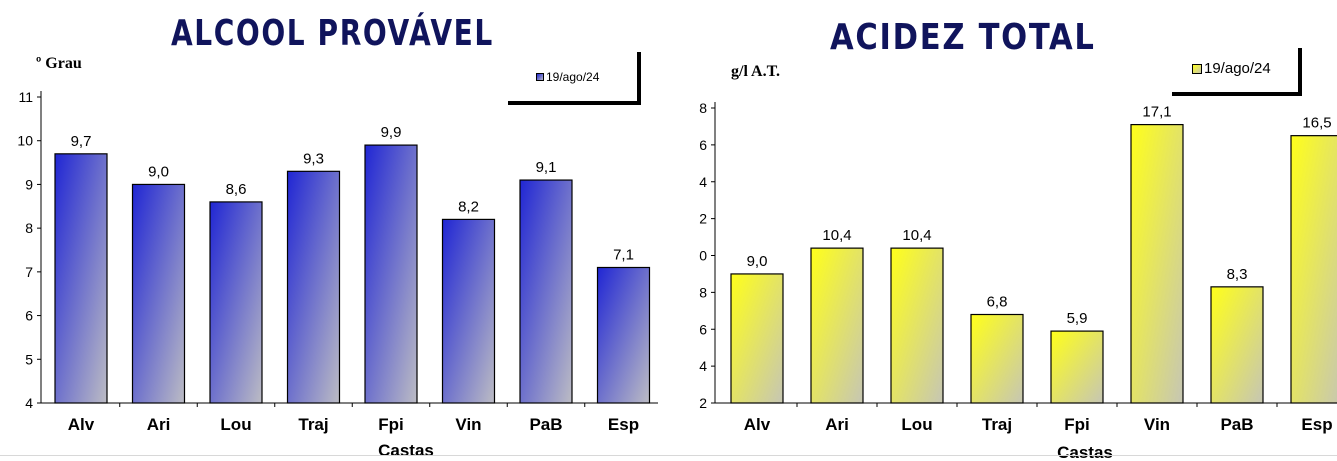 The height and width of the screenshot is (461, 1337). Describe the element at coordinates (59, 63) in the screenshot. I see `y-axis-label: º Grau` at that location.